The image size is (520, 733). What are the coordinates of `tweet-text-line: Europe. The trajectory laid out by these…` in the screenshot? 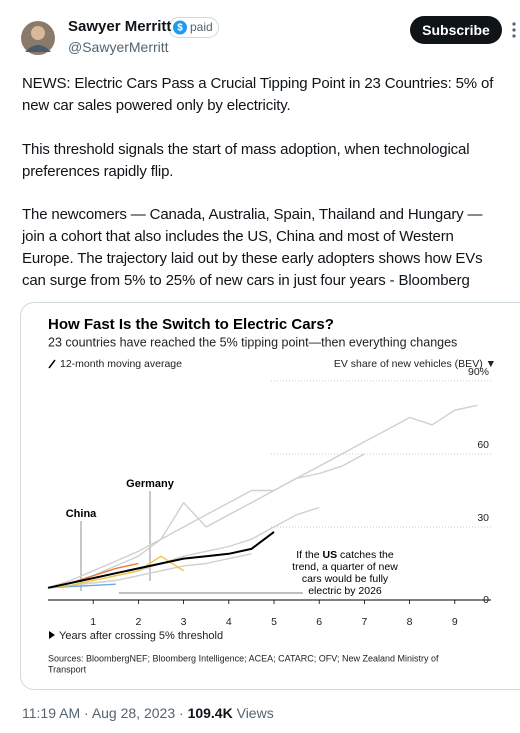 It's located at (252, 258).